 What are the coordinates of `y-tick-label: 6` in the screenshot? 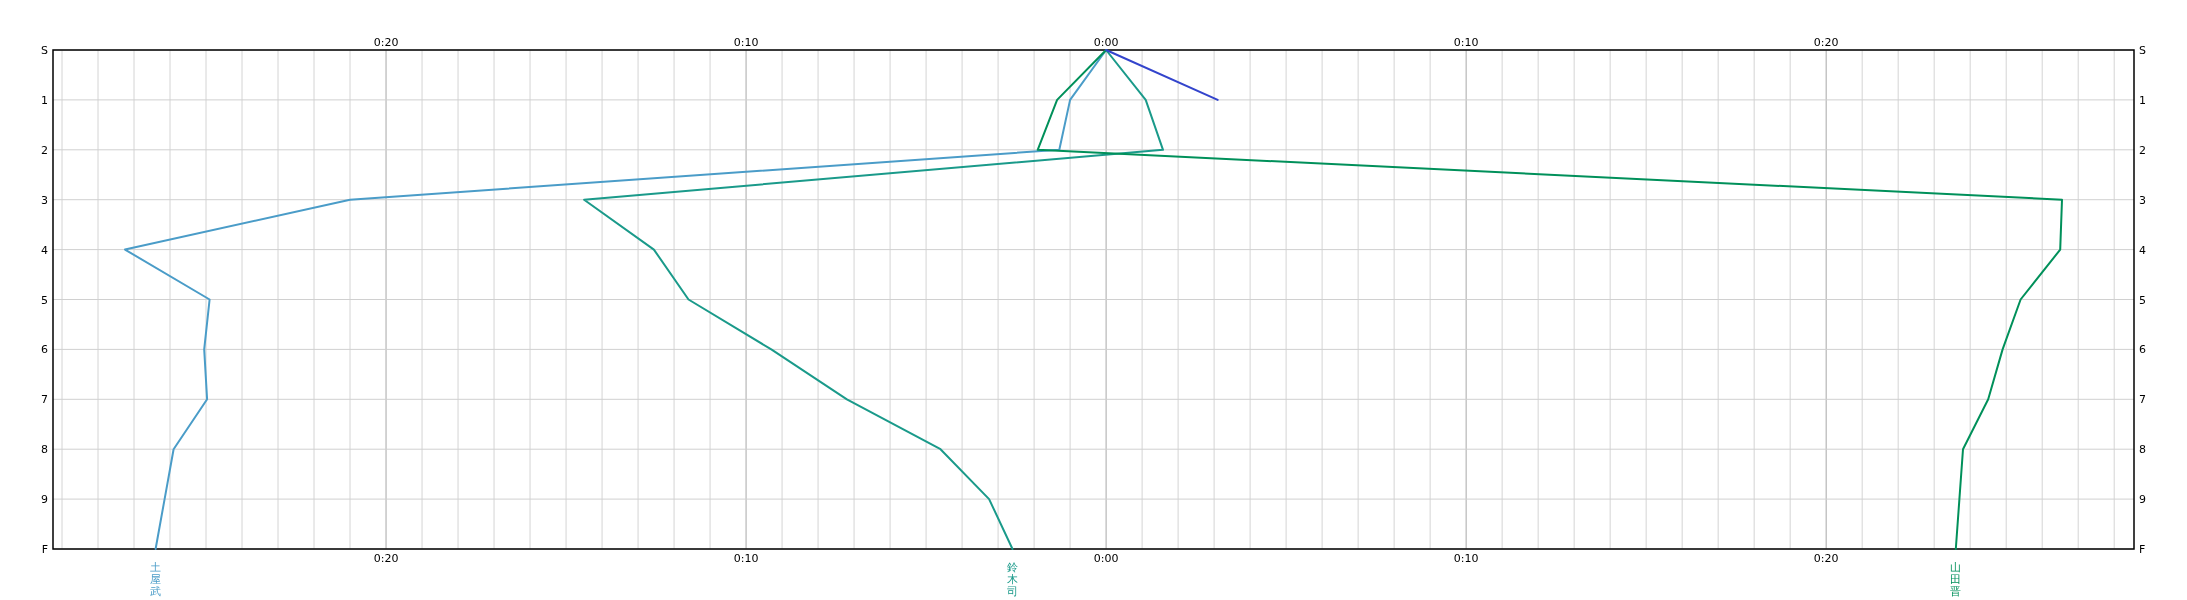 It's located at (2142, 350).